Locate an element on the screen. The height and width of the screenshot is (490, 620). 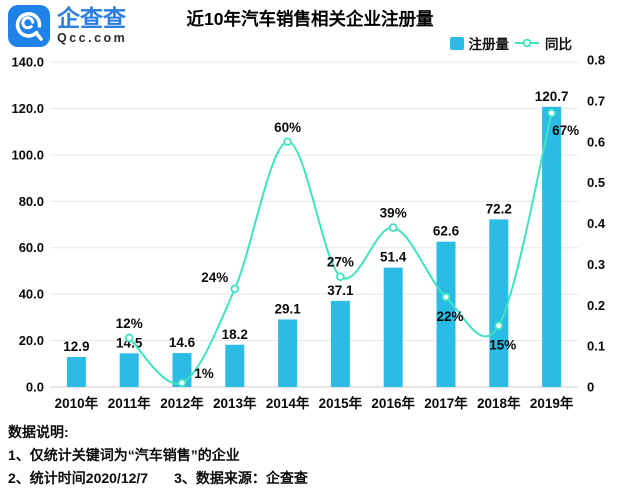
y-axis-tick-right: 0.8 is located at coordinates (596, 60).